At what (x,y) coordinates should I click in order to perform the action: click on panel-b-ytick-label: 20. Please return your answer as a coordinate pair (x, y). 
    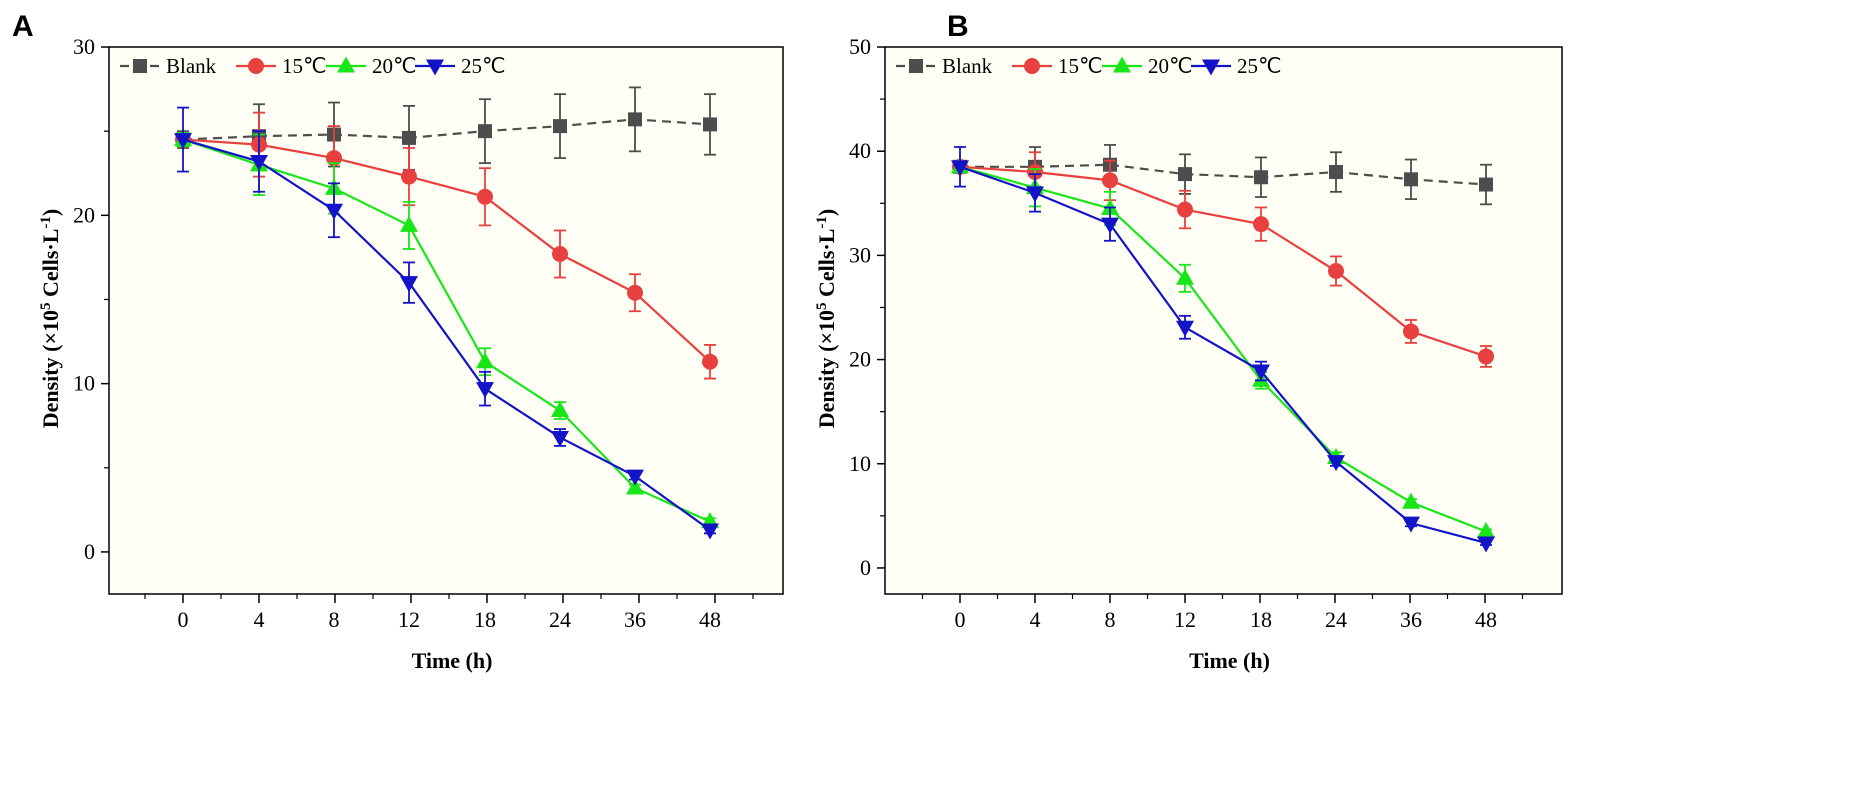
    Looking at the image, I should click on (860, 359).